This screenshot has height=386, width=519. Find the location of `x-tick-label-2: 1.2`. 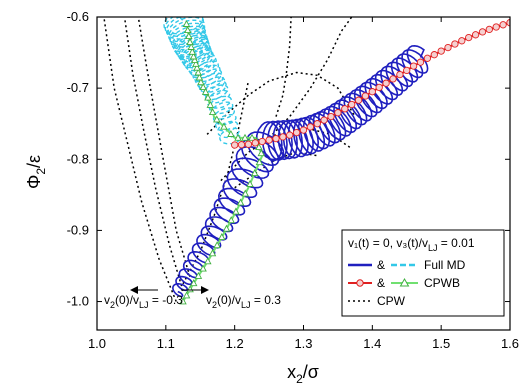

x-tick-label-2: 1.2 is located at coordinates (235, 343).